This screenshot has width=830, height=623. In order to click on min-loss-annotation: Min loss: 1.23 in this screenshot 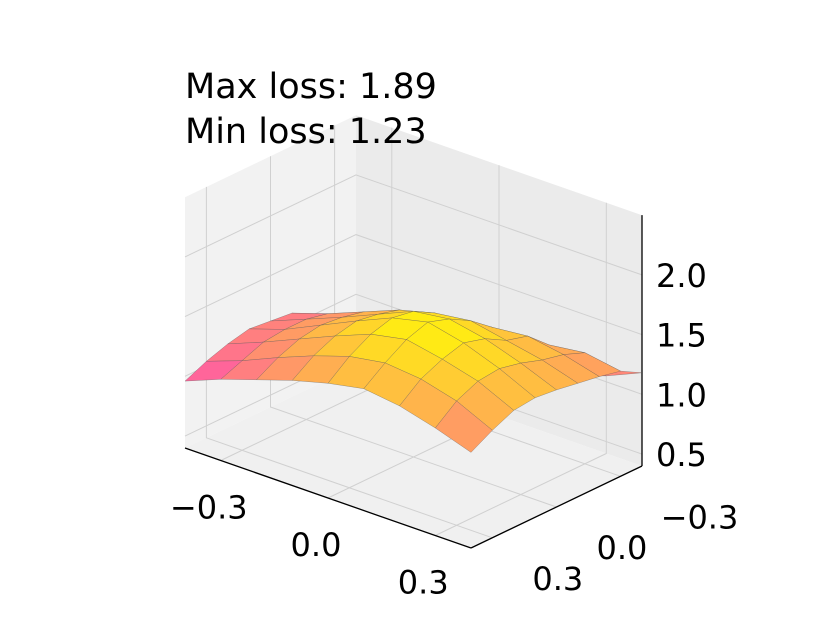, I will do `click(306, 132)`.